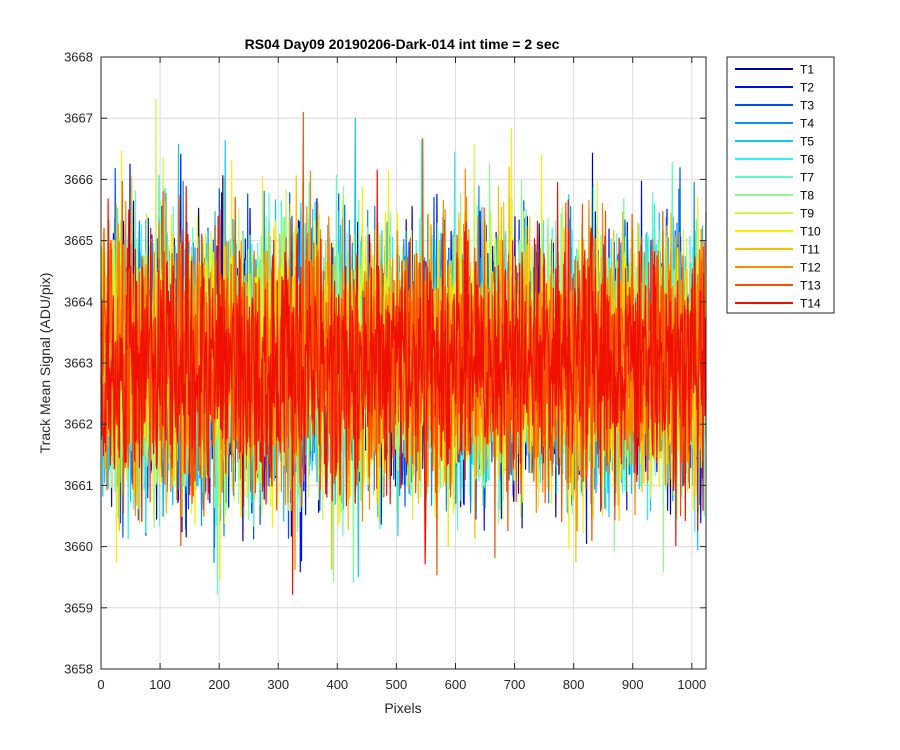 The width and height of the screenshot is (900, 750). I want to click on x-tick-label: 0, so click(100, 684).